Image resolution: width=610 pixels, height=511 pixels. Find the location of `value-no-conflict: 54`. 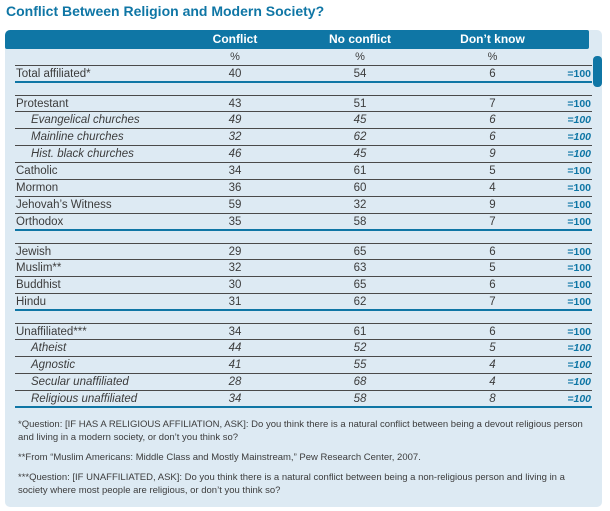

value-no-conflict: 54 is located at coordinates (360, 74).